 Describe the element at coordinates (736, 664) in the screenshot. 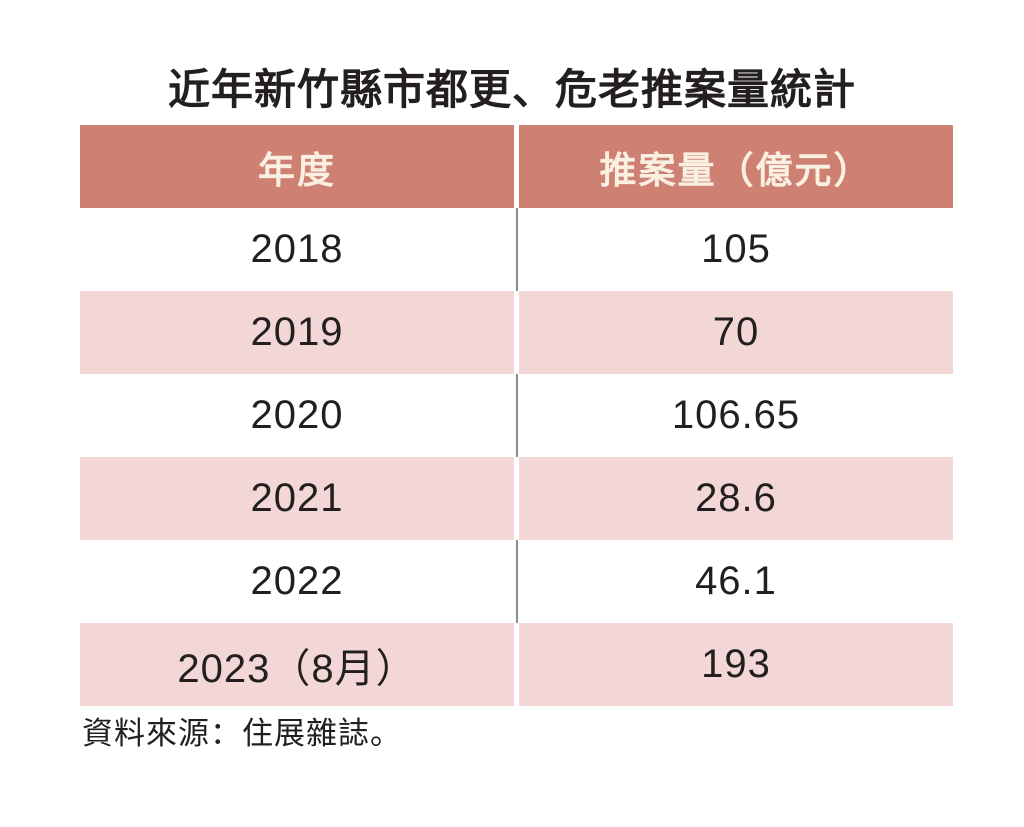

I see `amount-cell: 193` at that location.